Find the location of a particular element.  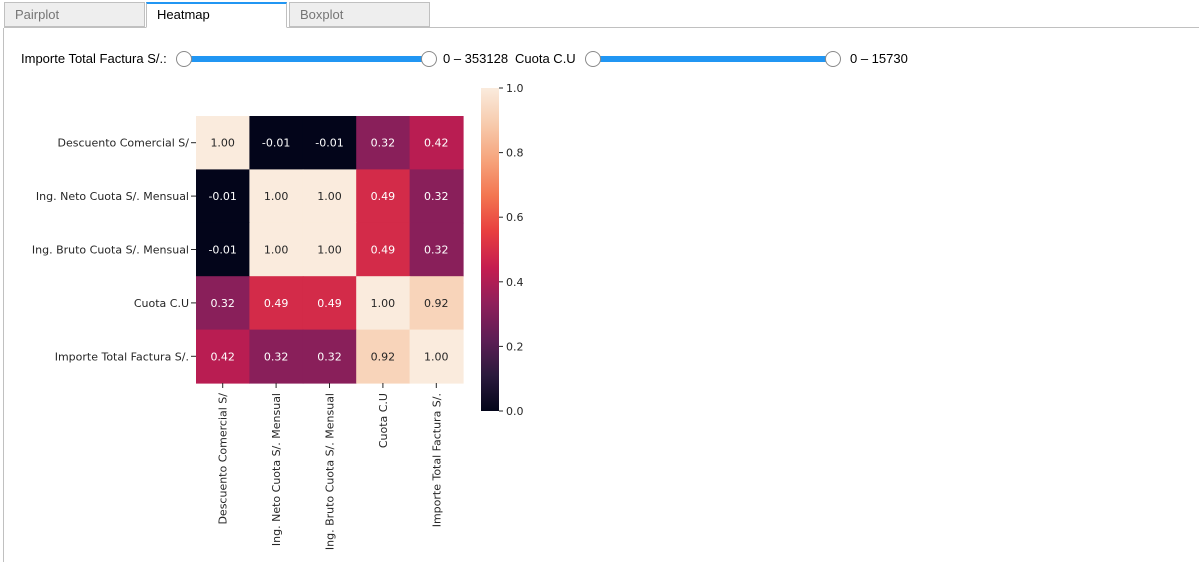

y-axis-tick-label: Ing. Neto Cuota S/. Mensual is located at coordinates (112, 196).